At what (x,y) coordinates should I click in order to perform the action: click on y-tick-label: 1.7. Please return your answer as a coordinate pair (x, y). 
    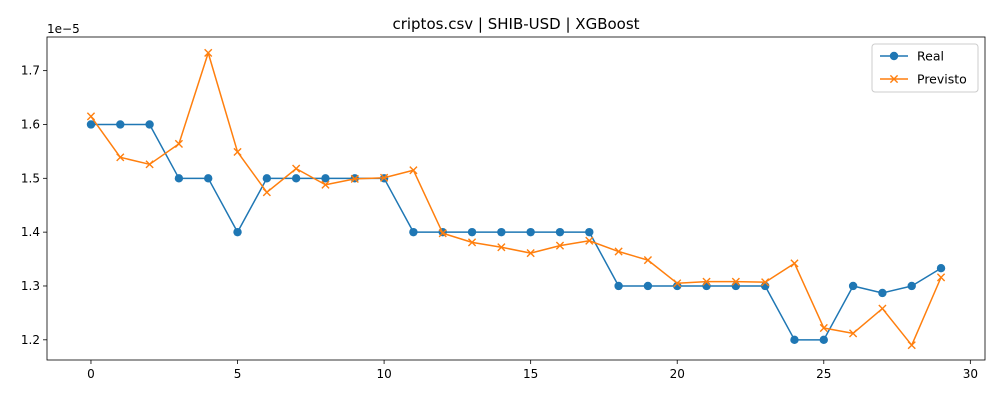
    Looking at the image, I should click on (30, 71).